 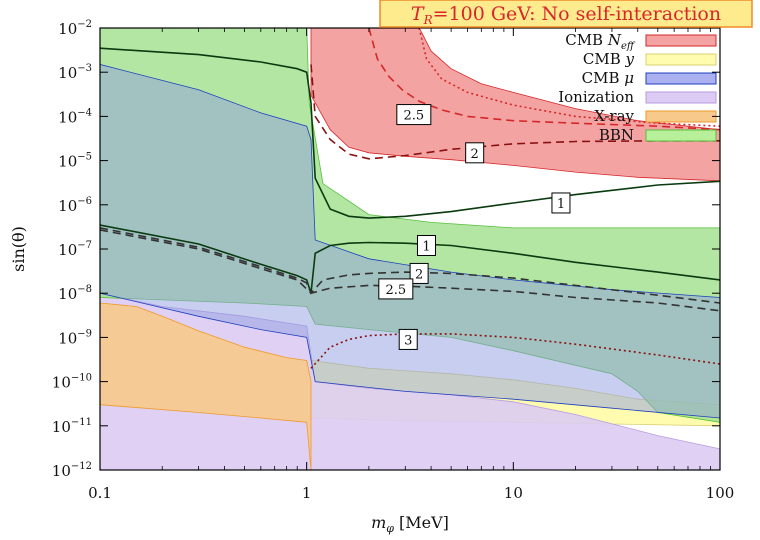 What do you see at coordinates (418, 14) in the screenshot?
I see `chart-title-symbol: T` at bounding box center [418, 14].